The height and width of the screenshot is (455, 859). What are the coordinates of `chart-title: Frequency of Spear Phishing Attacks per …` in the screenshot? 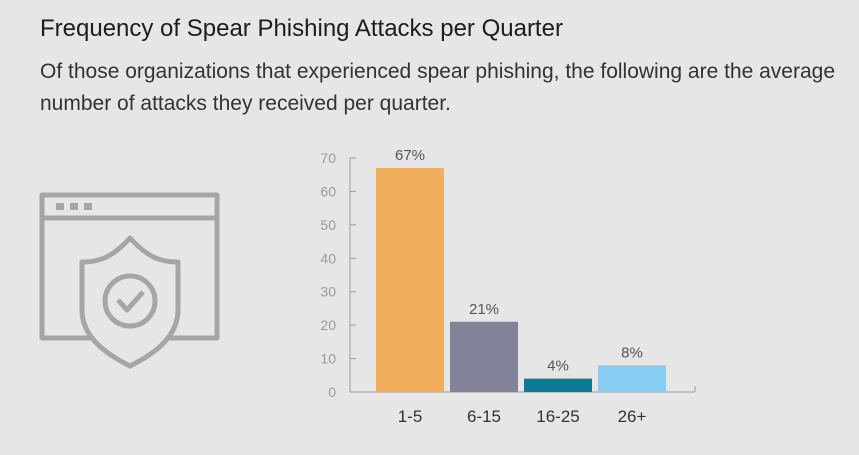 It's located at (301, 28).